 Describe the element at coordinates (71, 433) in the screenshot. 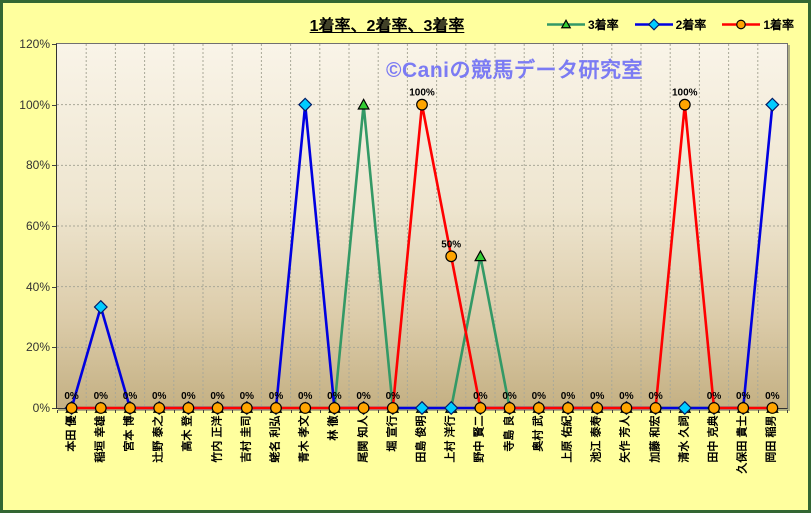

I see `x-axis-label: 本田 優` at that location.